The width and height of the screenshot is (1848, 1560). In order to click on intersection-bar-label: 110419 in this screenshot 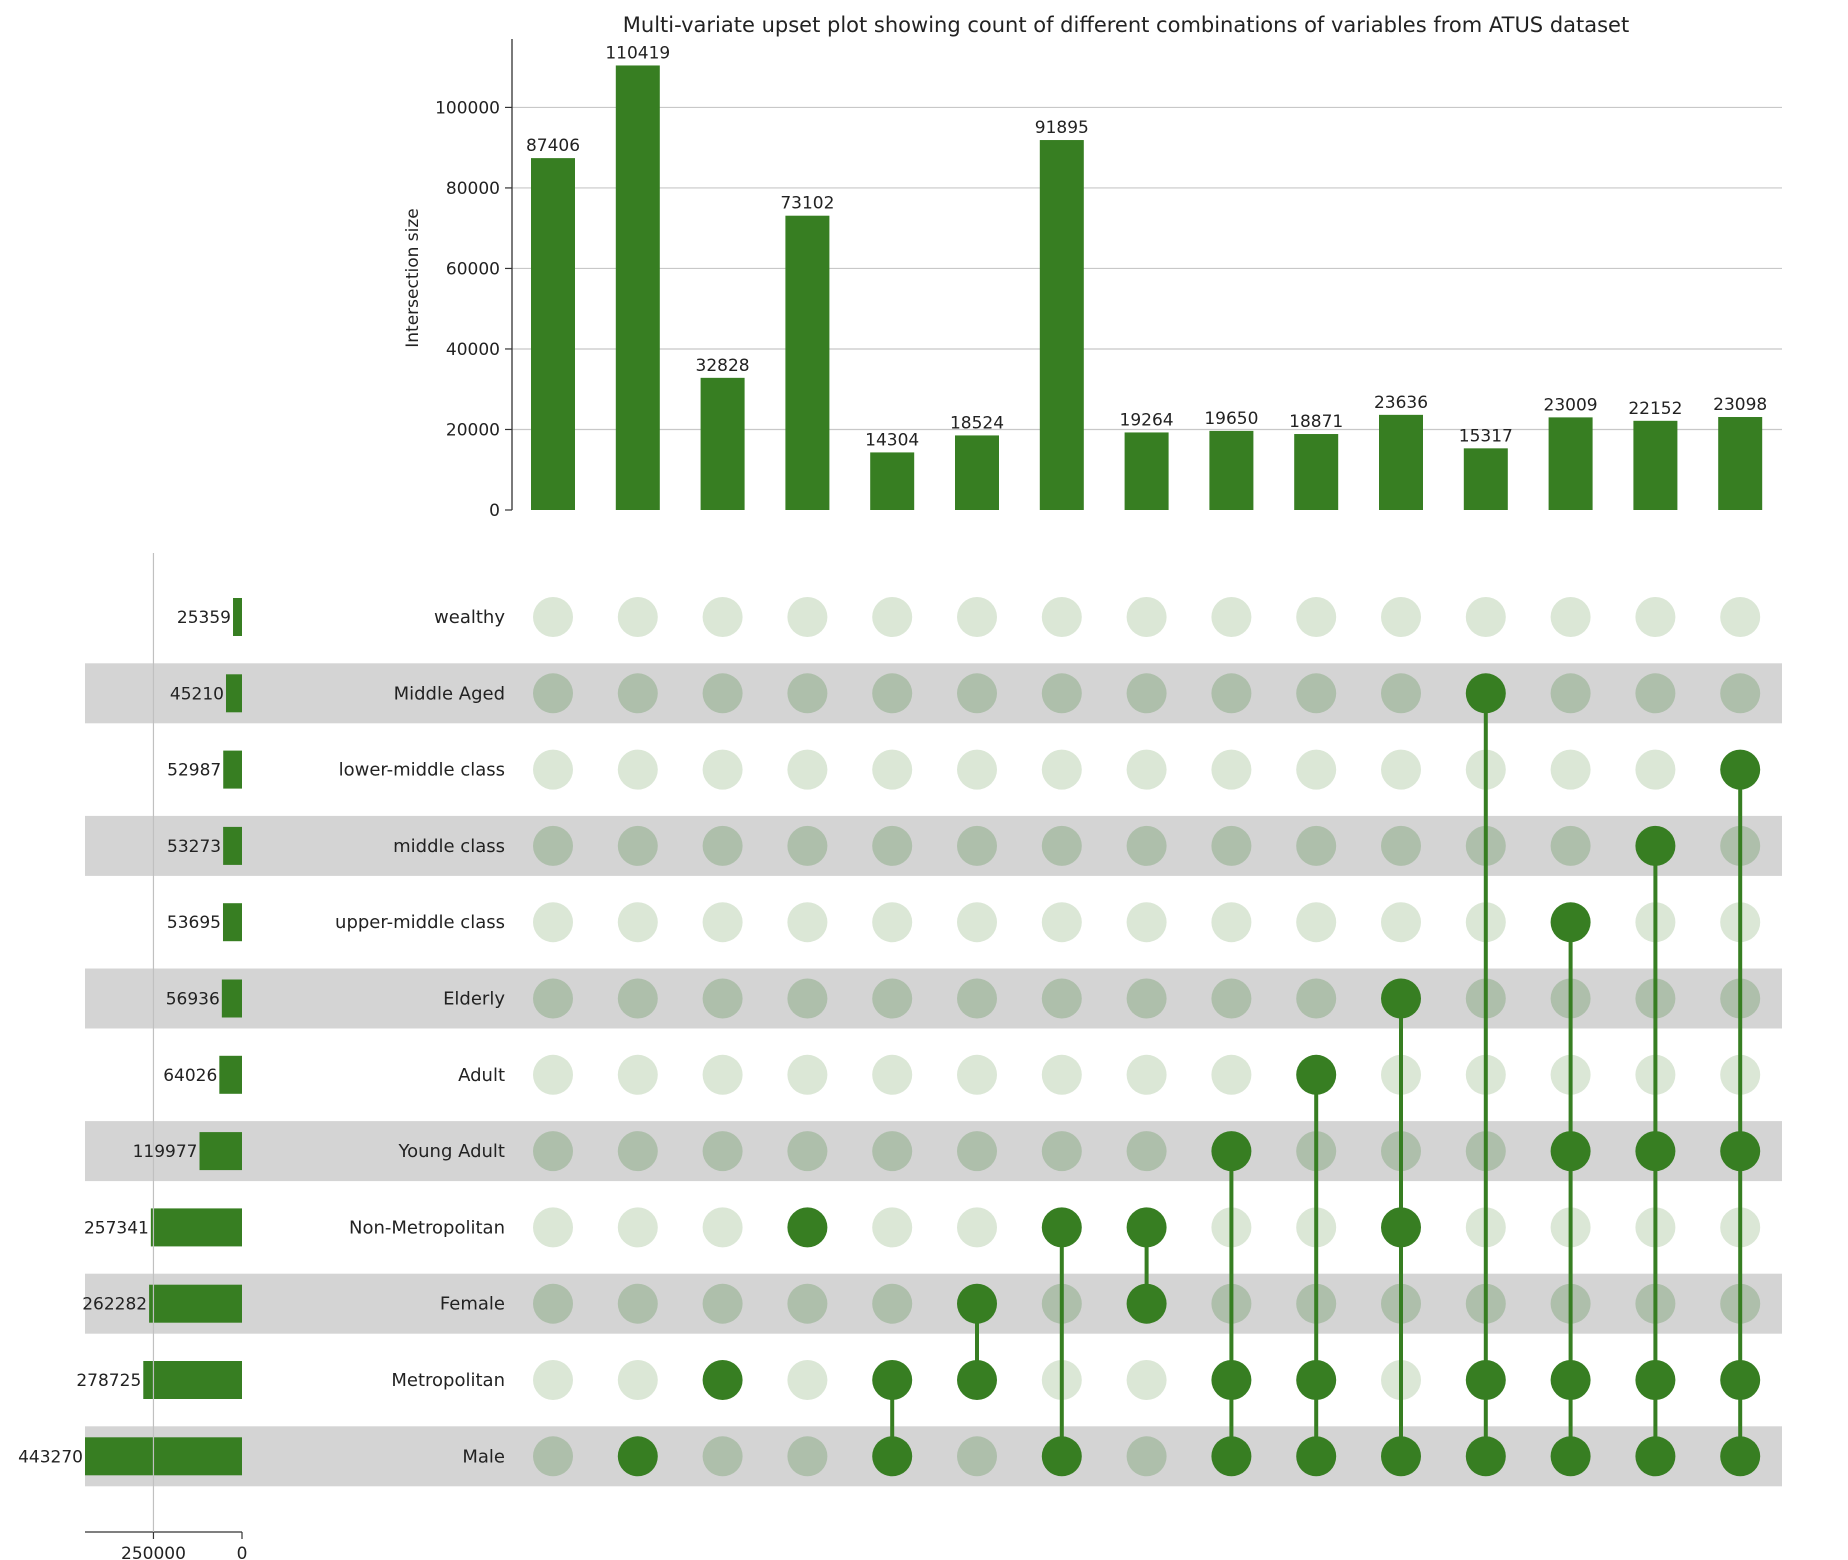, I will do `click(637, 53)`.